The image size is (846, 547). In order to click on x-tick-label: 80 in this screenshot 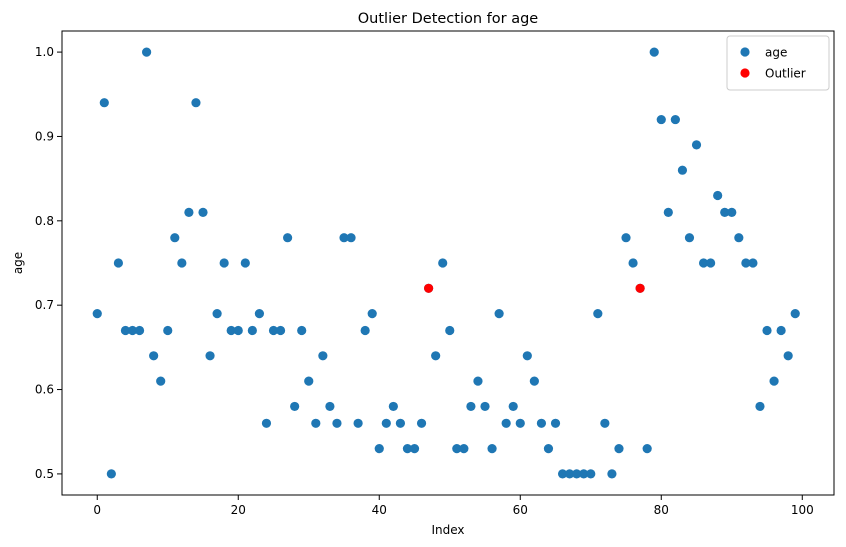, I will do `click(661, 510)`.